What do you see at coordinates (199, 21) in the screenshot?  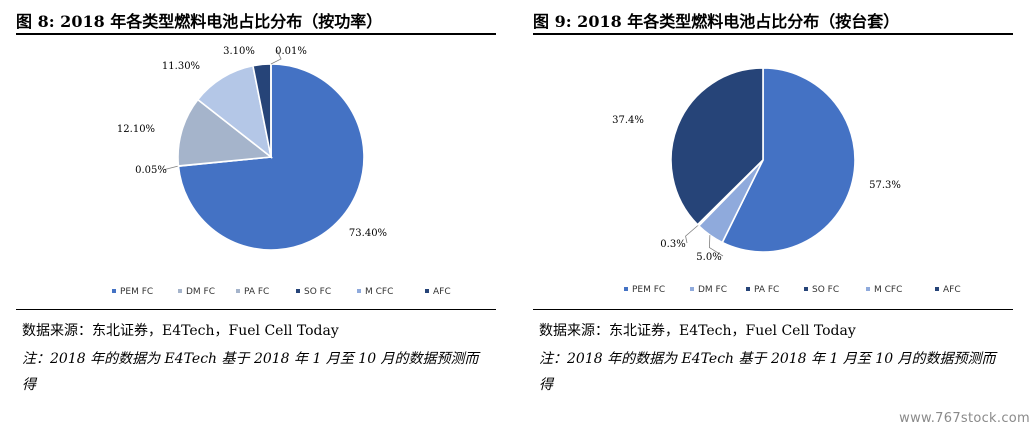 I see `figure-title: 图 8: 2018 年各类型燃料电池占比分布（按功率）` at bounding box center [199, 21].